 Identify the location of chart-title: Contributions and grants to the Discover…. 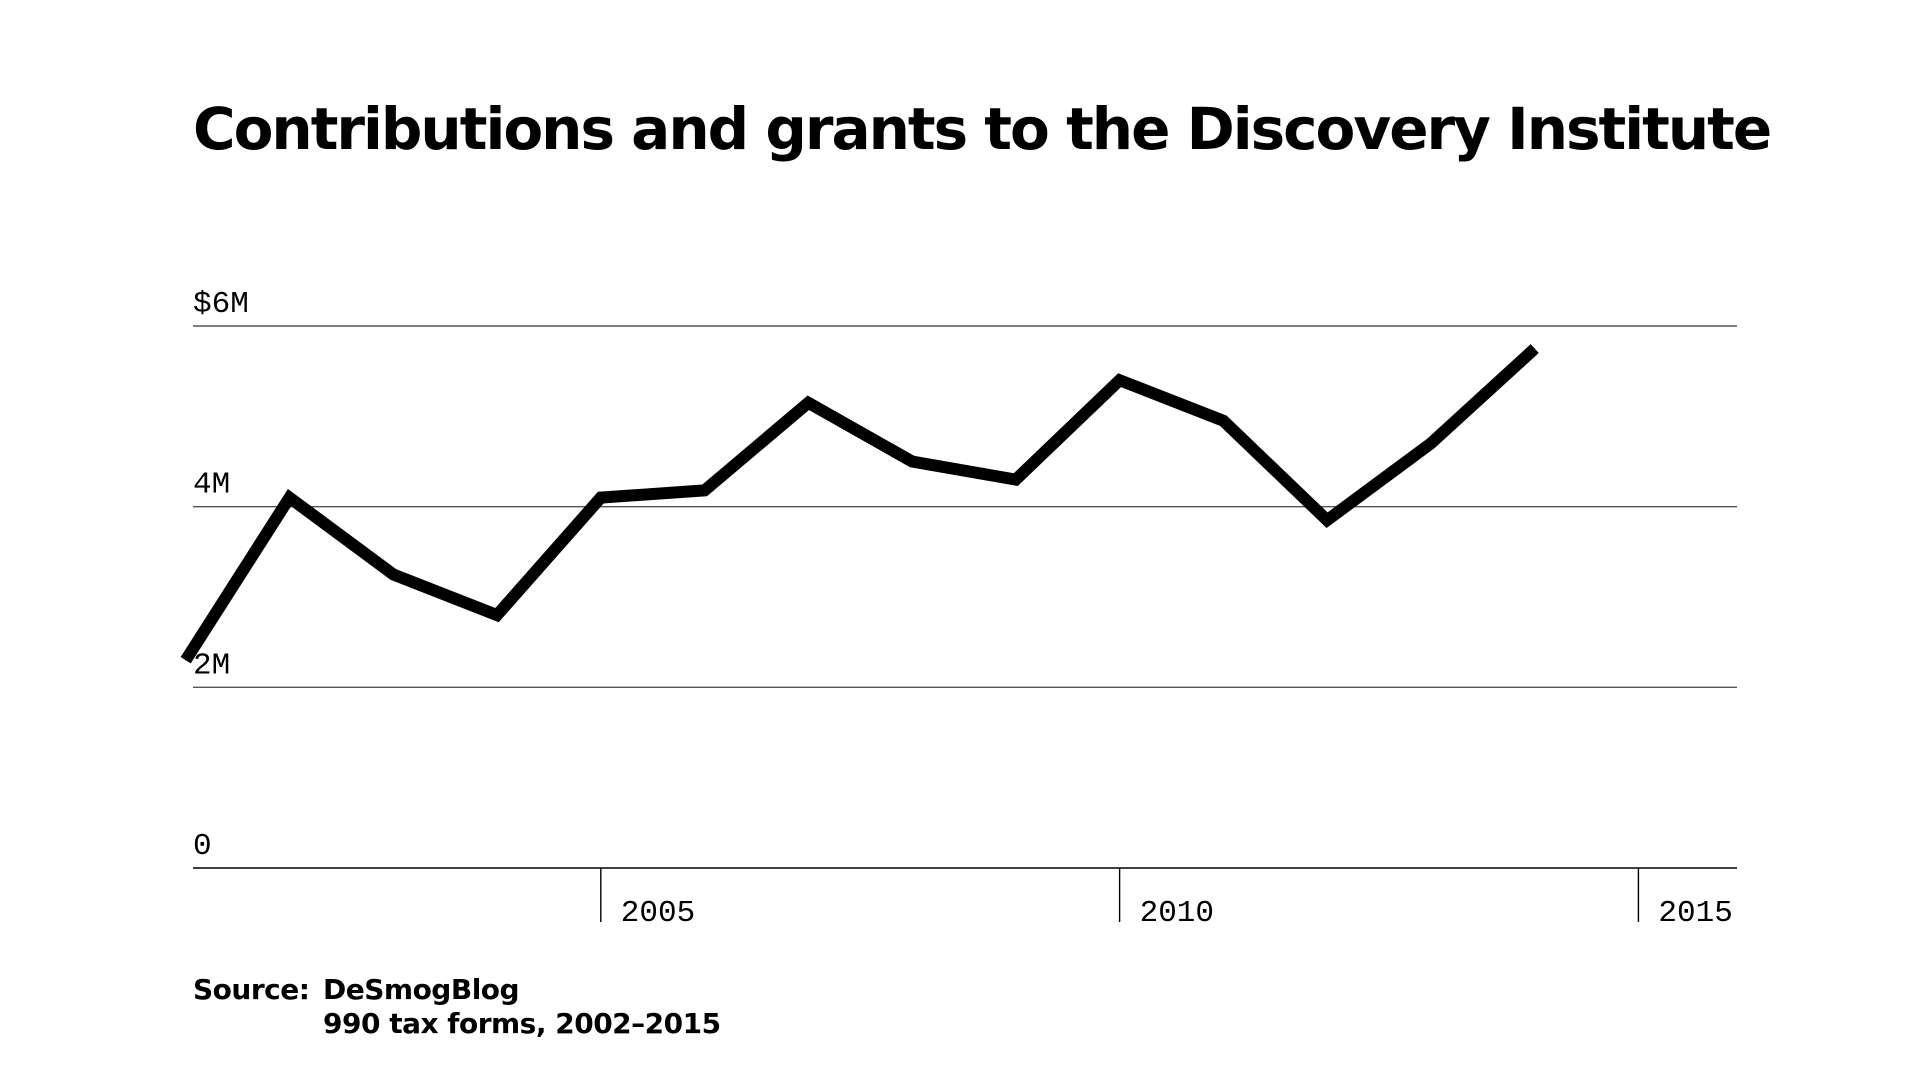
(982, 129).